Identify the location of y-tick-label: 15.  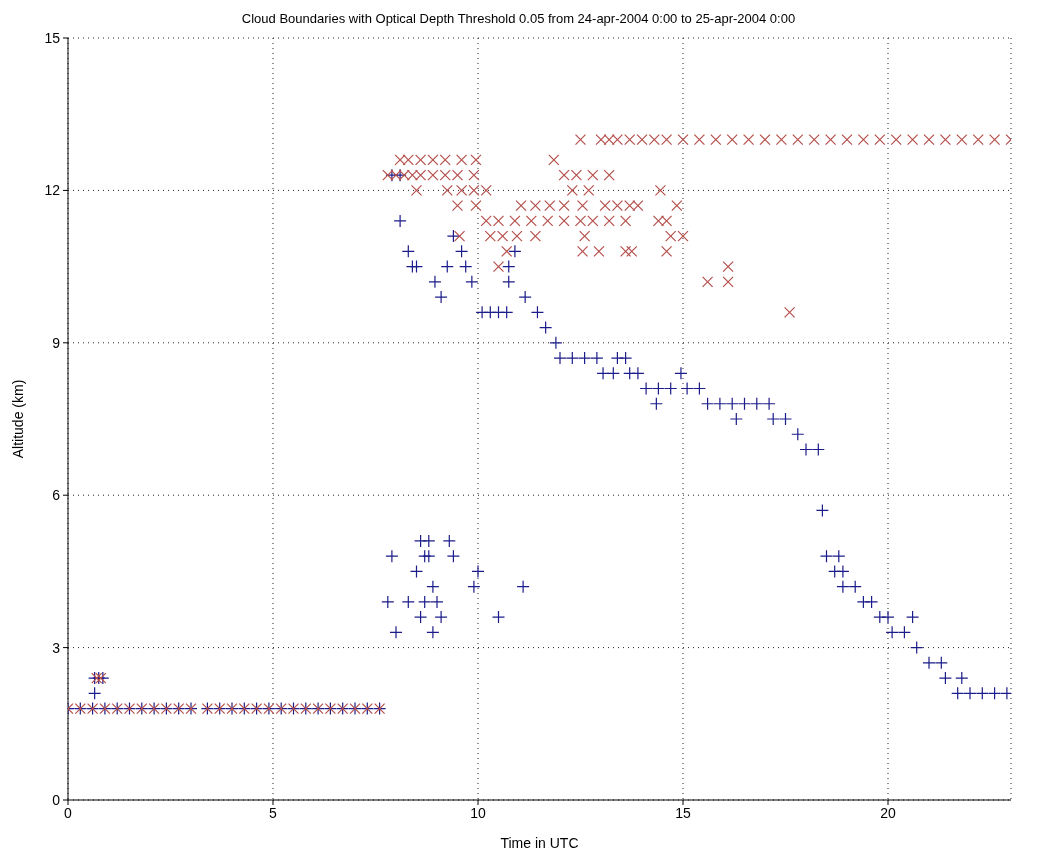
(52, 37).